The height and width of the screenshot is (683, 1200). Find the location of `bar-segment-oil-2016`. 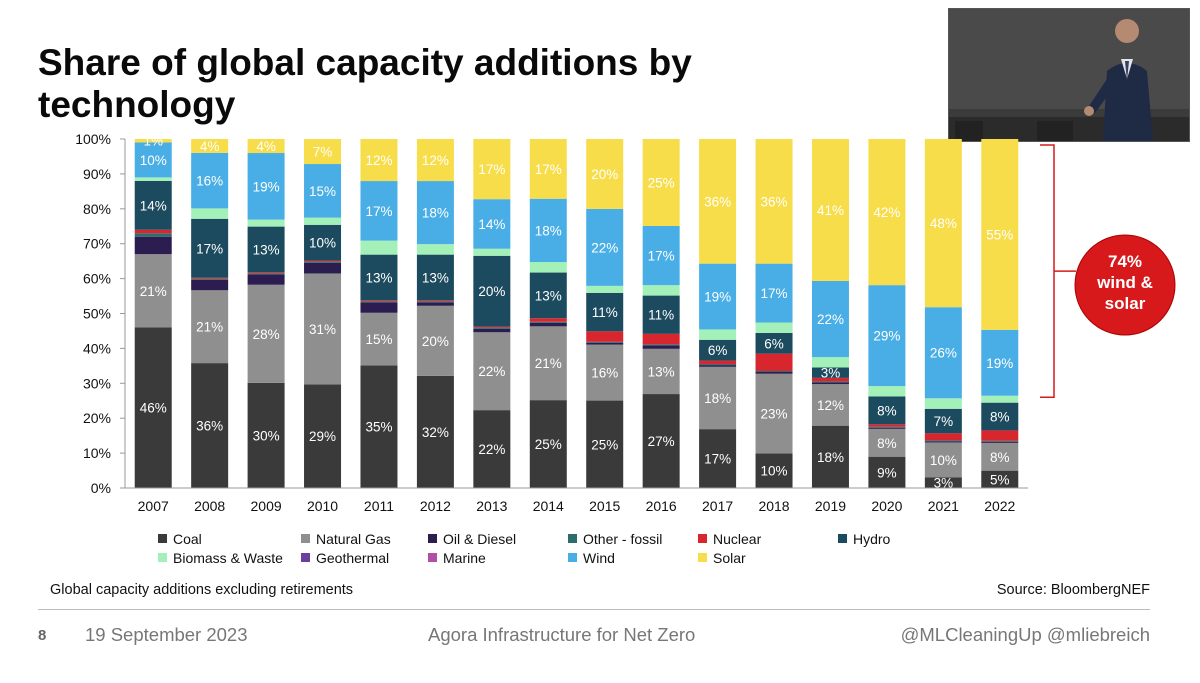

bar-segment-oil-2016 is located at coordinates (661, 347).